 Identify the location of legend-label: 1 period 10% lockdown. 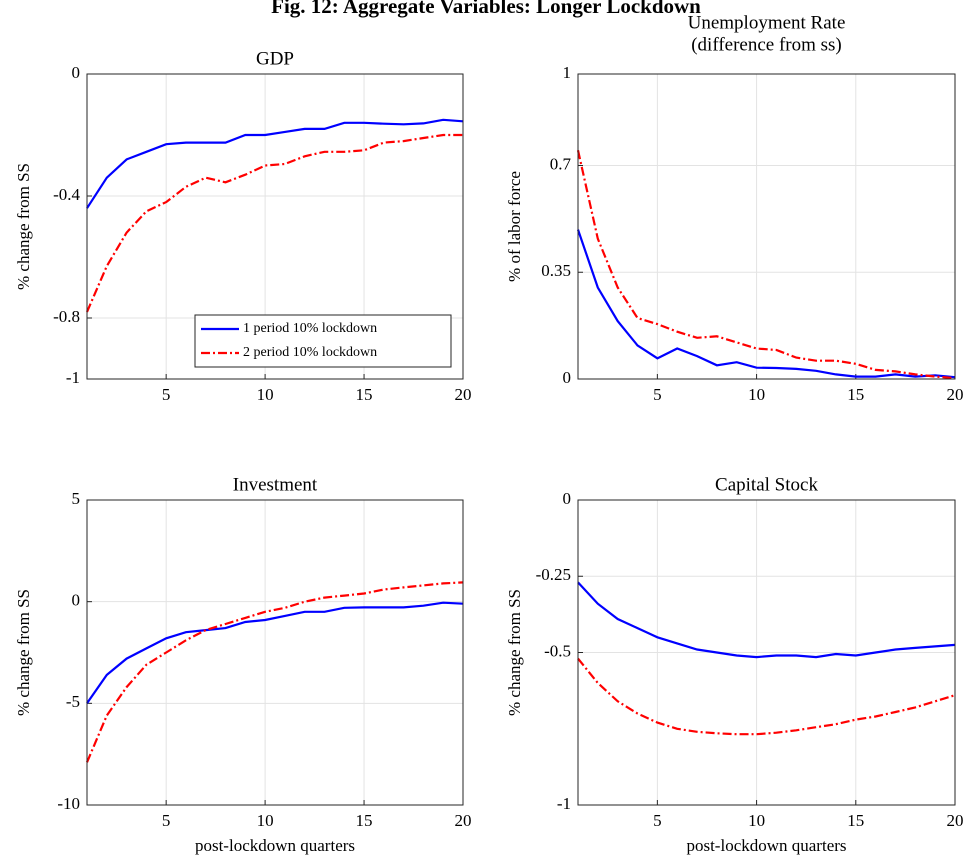
(310, 328).